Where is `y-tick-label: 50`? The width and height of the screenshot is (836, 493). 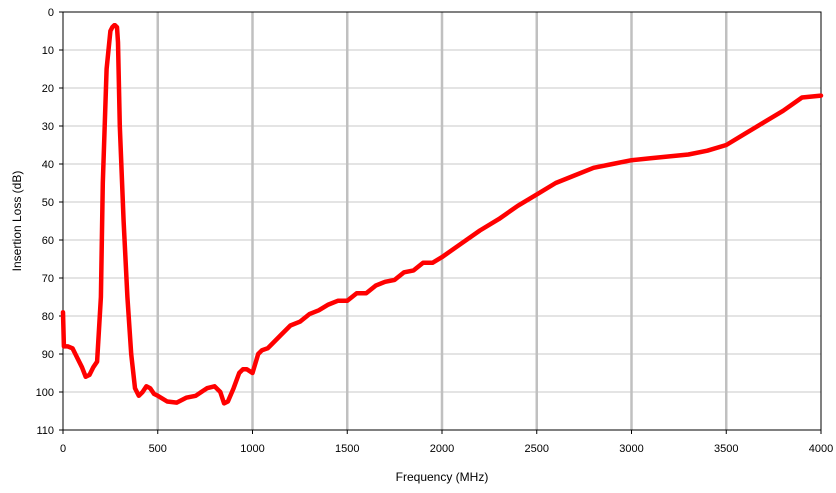 y-tick-label: 50 is located at coordinates (48, 203).